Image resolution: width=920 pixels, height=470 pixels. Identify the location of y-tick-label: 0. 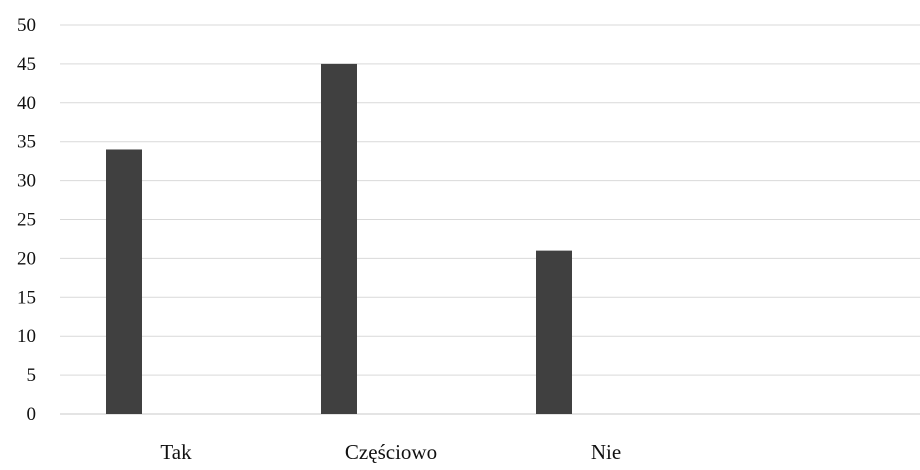
(32, 414).